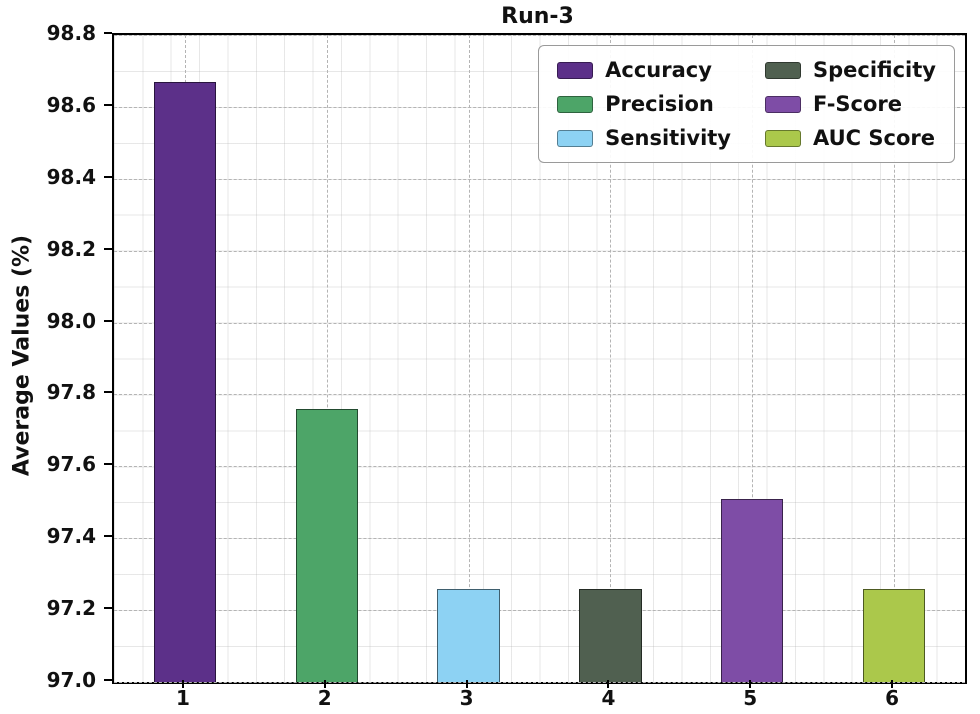 This screenshot has width=980, height=714. Describe the element at coordinates (658, 70) in the screenshot. I see `legend-label: Accuracy` at that location.